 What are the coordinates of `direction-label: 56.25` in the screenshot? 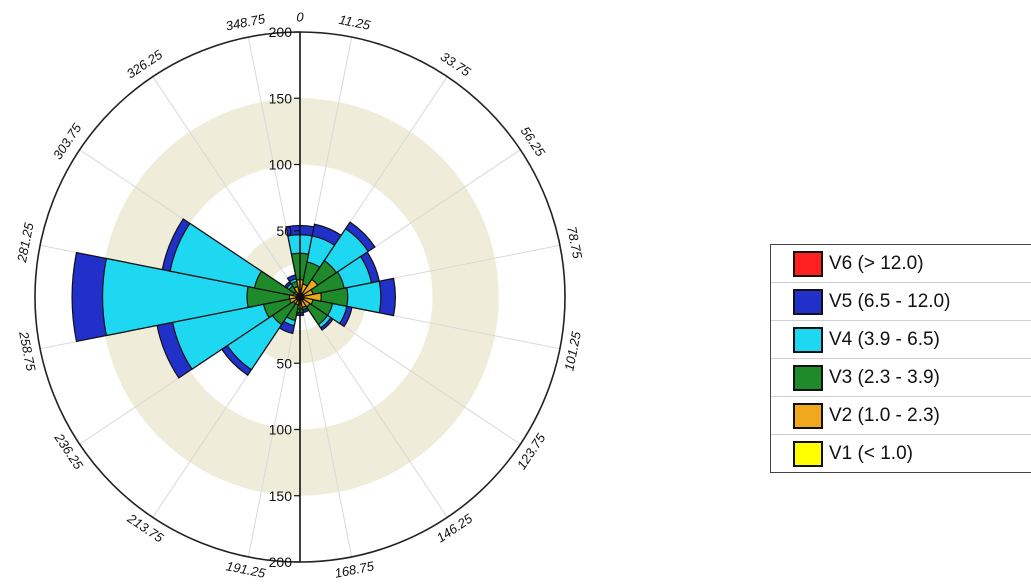 It's located at (533, 142).